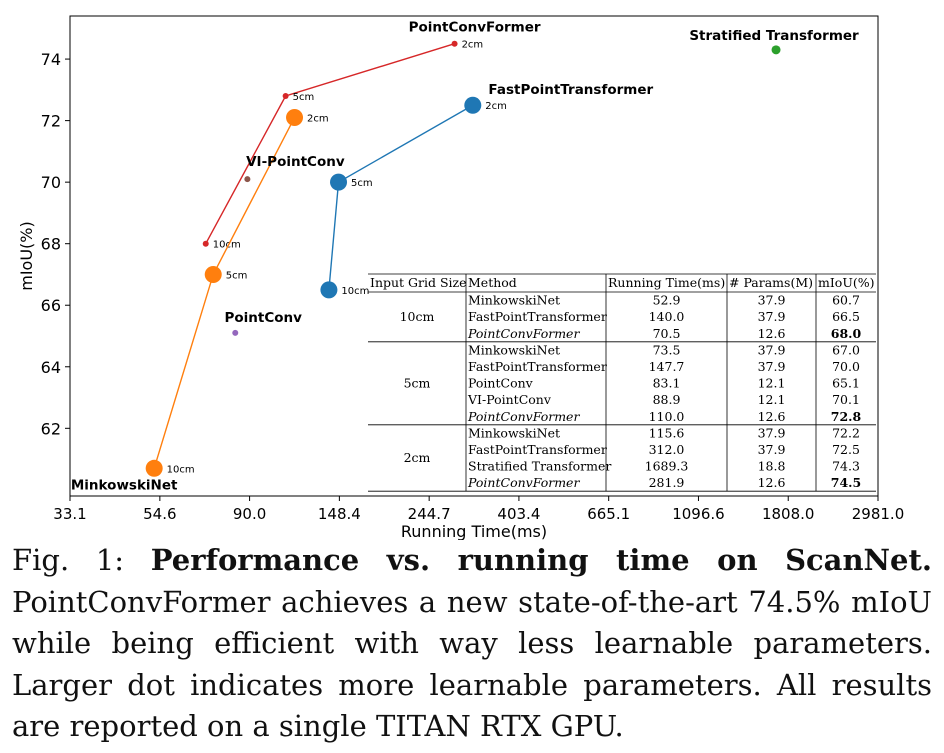  What do you see at coordinates (51, 59) in the screenshot?
I see `y-tick-label: 74` at bounding box center [51, 59].